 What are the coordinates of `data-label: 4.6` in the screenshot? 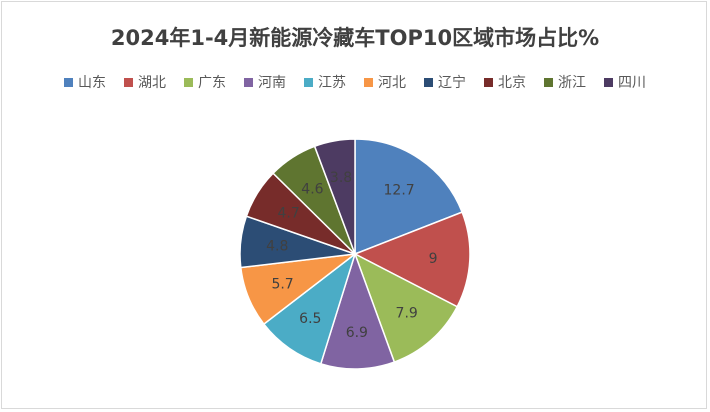 It's located at (312, 189).